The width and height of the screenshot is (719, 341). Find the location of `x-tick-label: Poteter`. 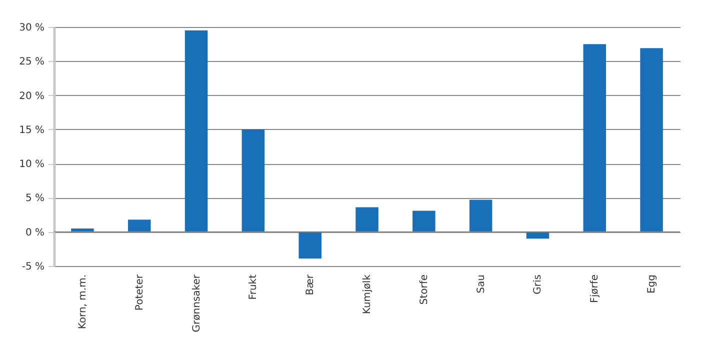

x-tick-label: Poteter is located at coordinates (140, 292).